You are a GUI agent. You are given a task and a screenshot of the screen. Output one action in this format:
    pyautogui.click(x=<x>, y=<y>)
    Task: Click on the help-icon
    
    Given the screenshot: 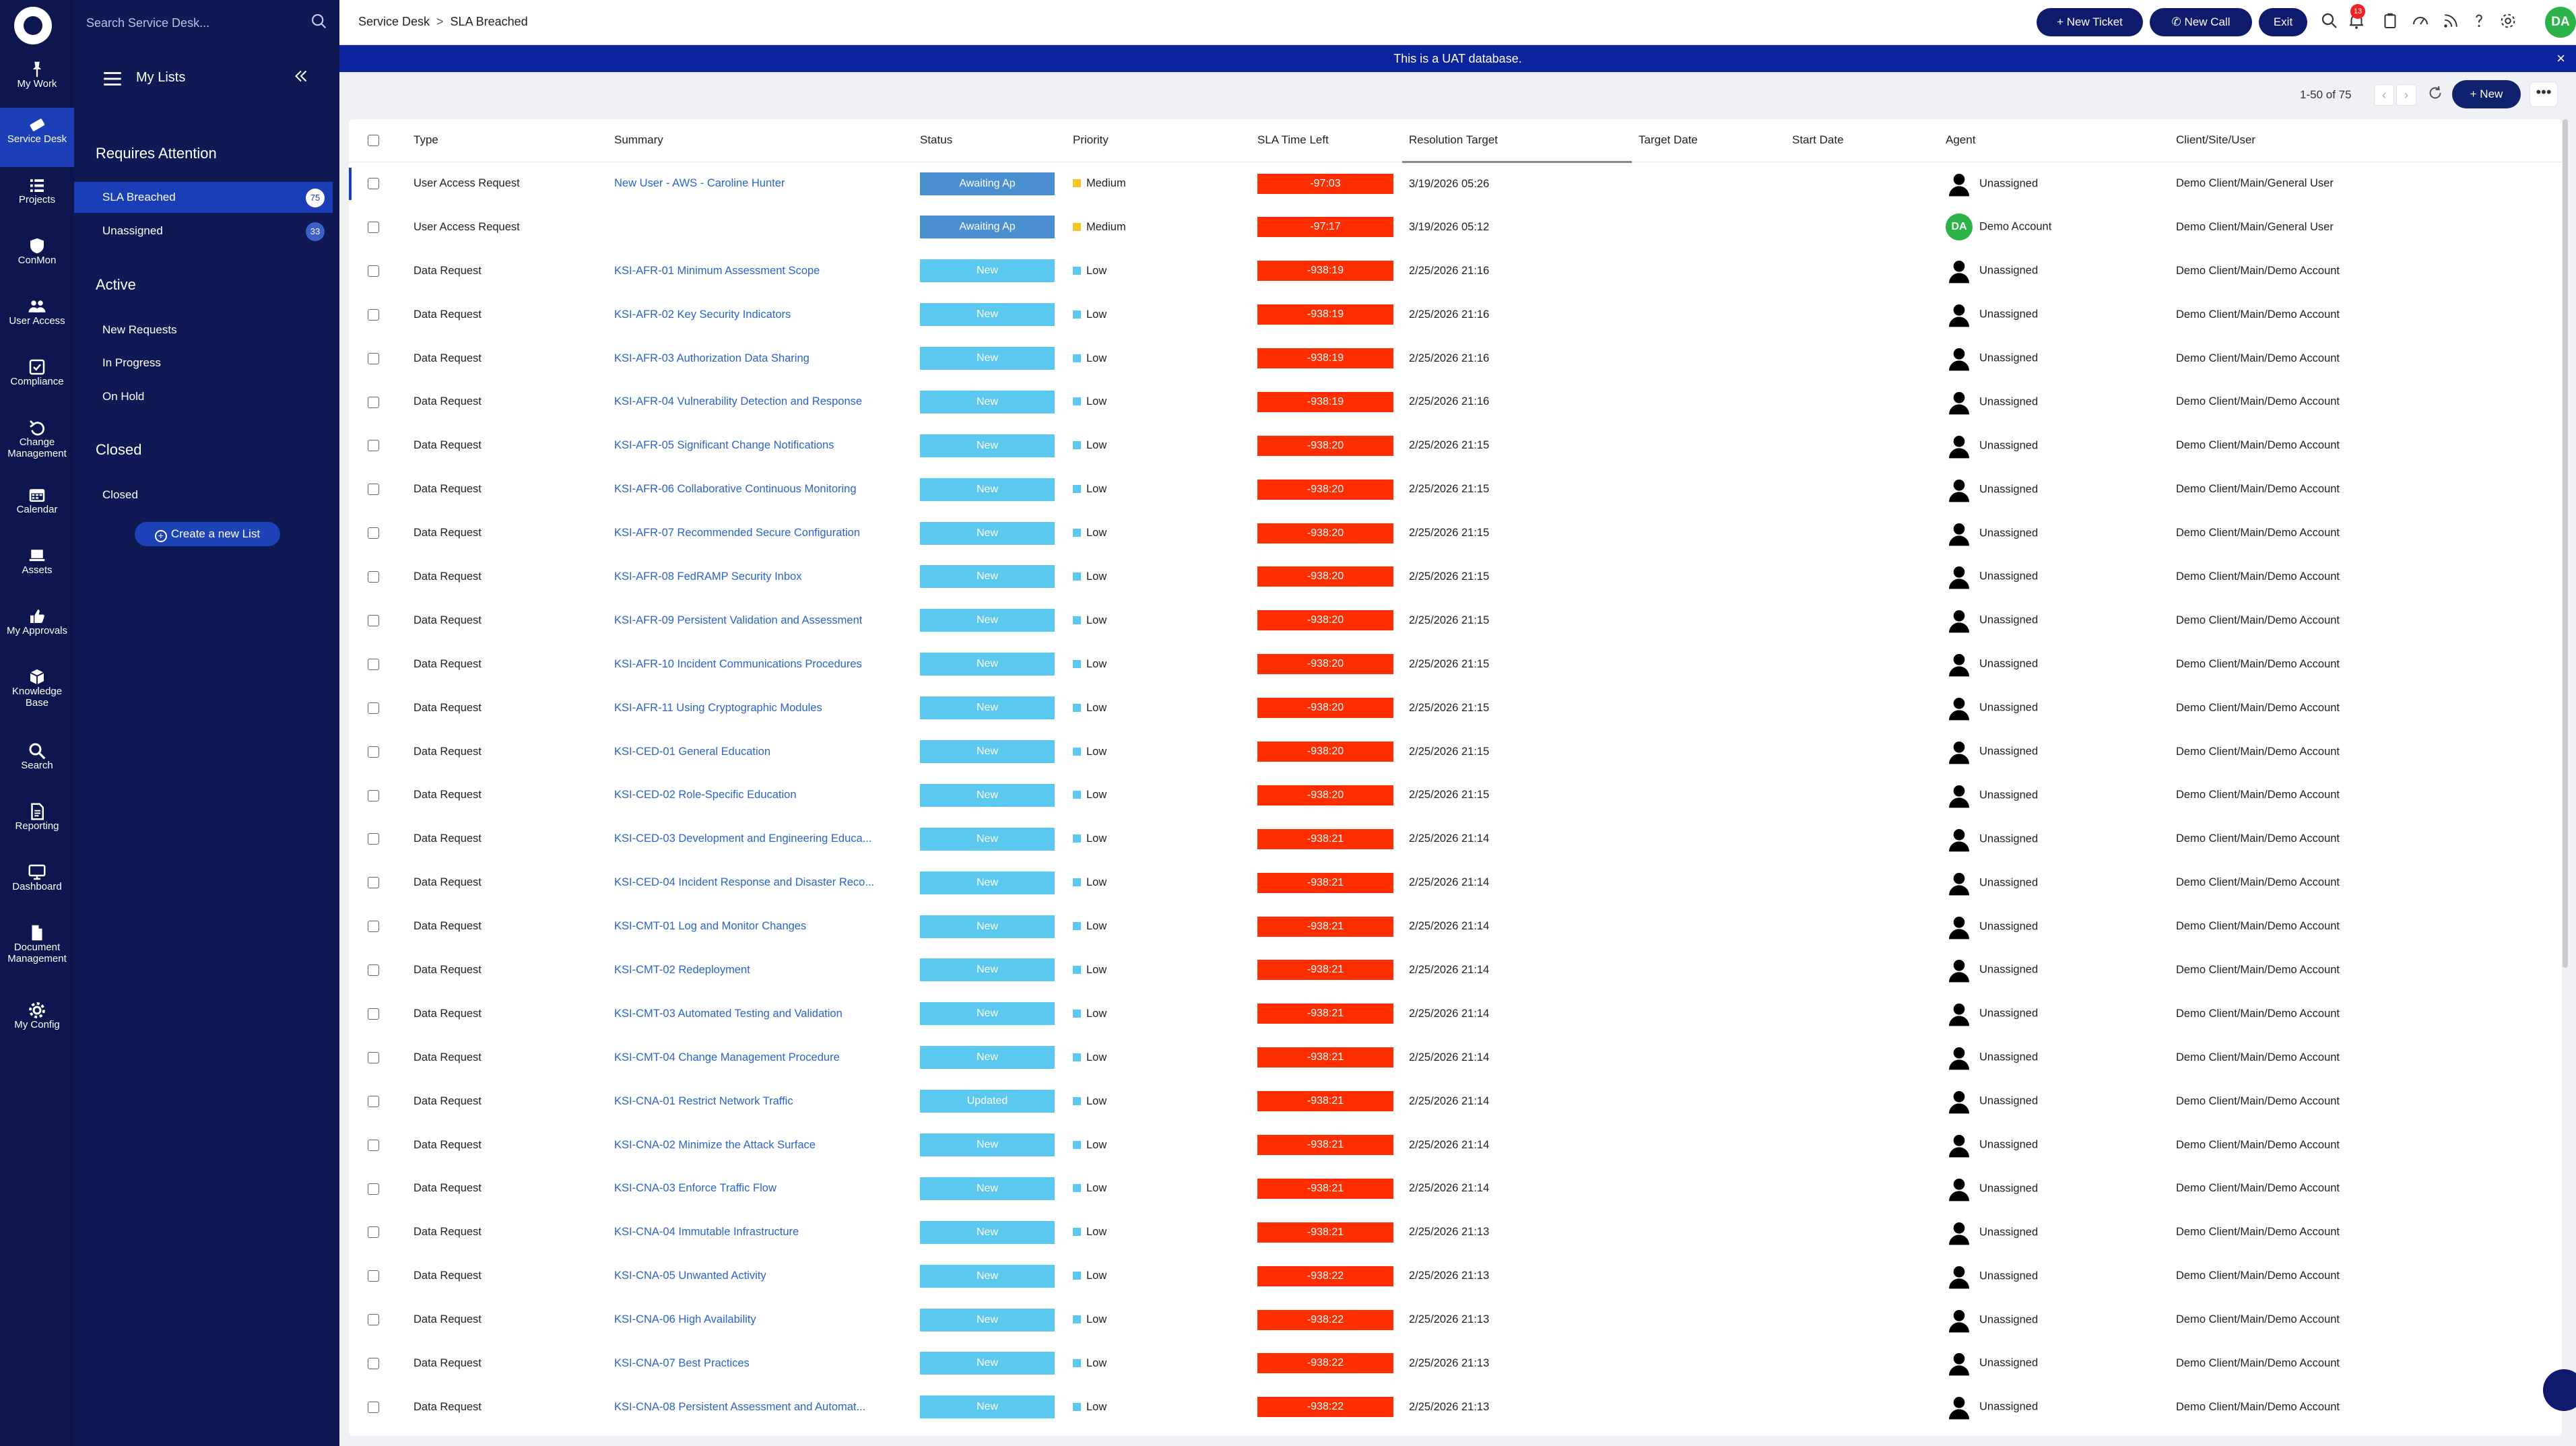 What is the action you would take?
    pyautogui.click(x=2480, y=22)
    